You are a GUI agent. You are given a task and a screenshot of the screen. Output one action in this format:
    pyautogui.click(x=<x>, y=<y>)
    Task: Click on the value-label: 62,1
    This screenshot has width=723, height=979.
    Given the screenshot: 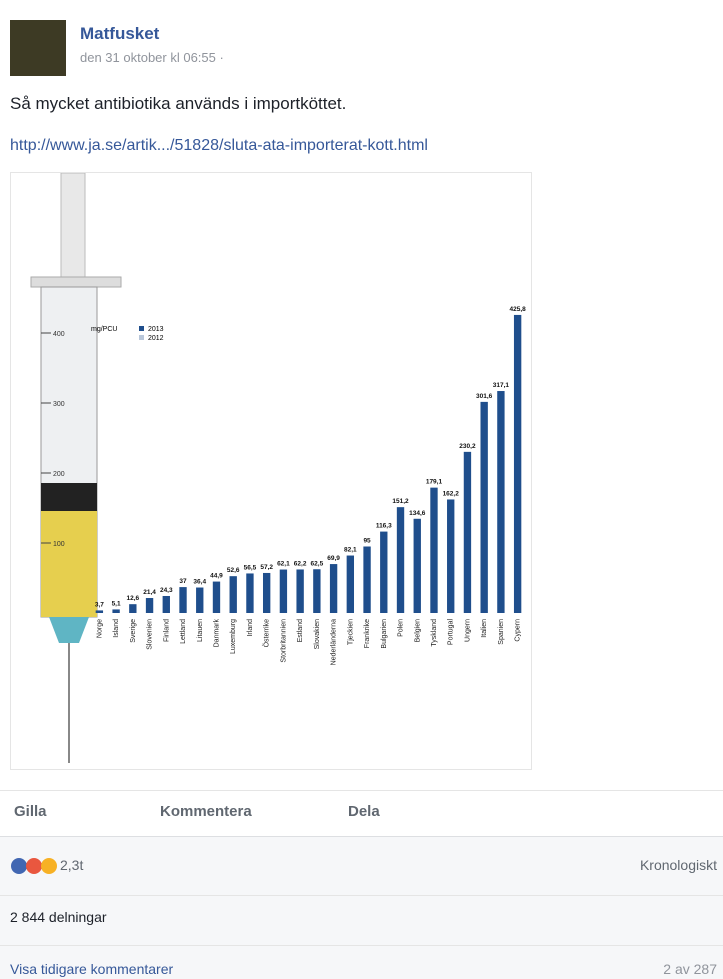 What is the action you would take?
    pyautogui.click(x=283, y=564)
    